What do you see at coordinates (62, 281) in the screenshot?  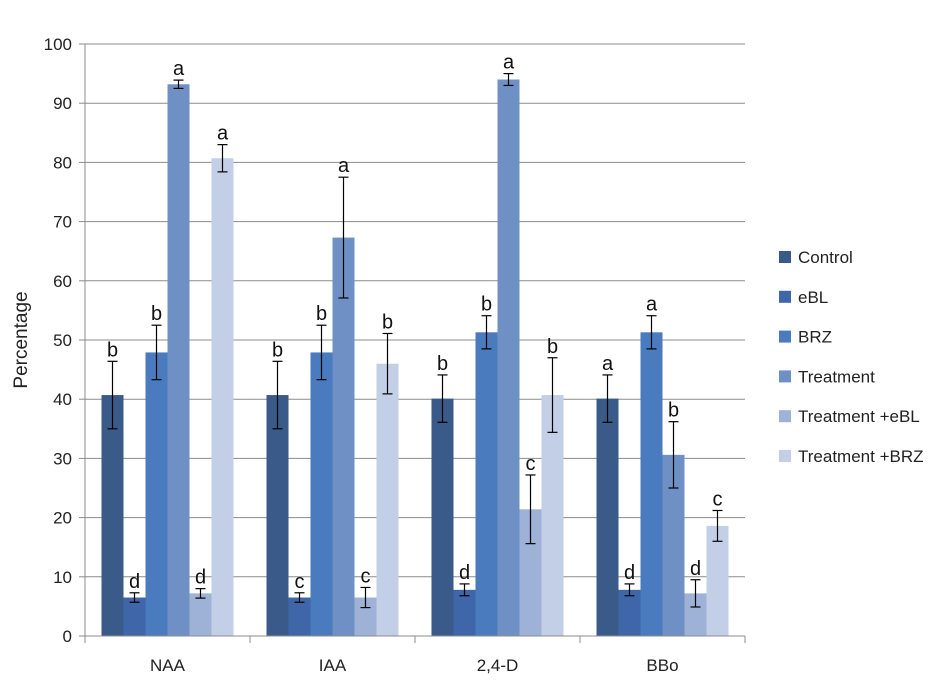 I see `y-tick-label: 60` at bounding box center [62, 281].